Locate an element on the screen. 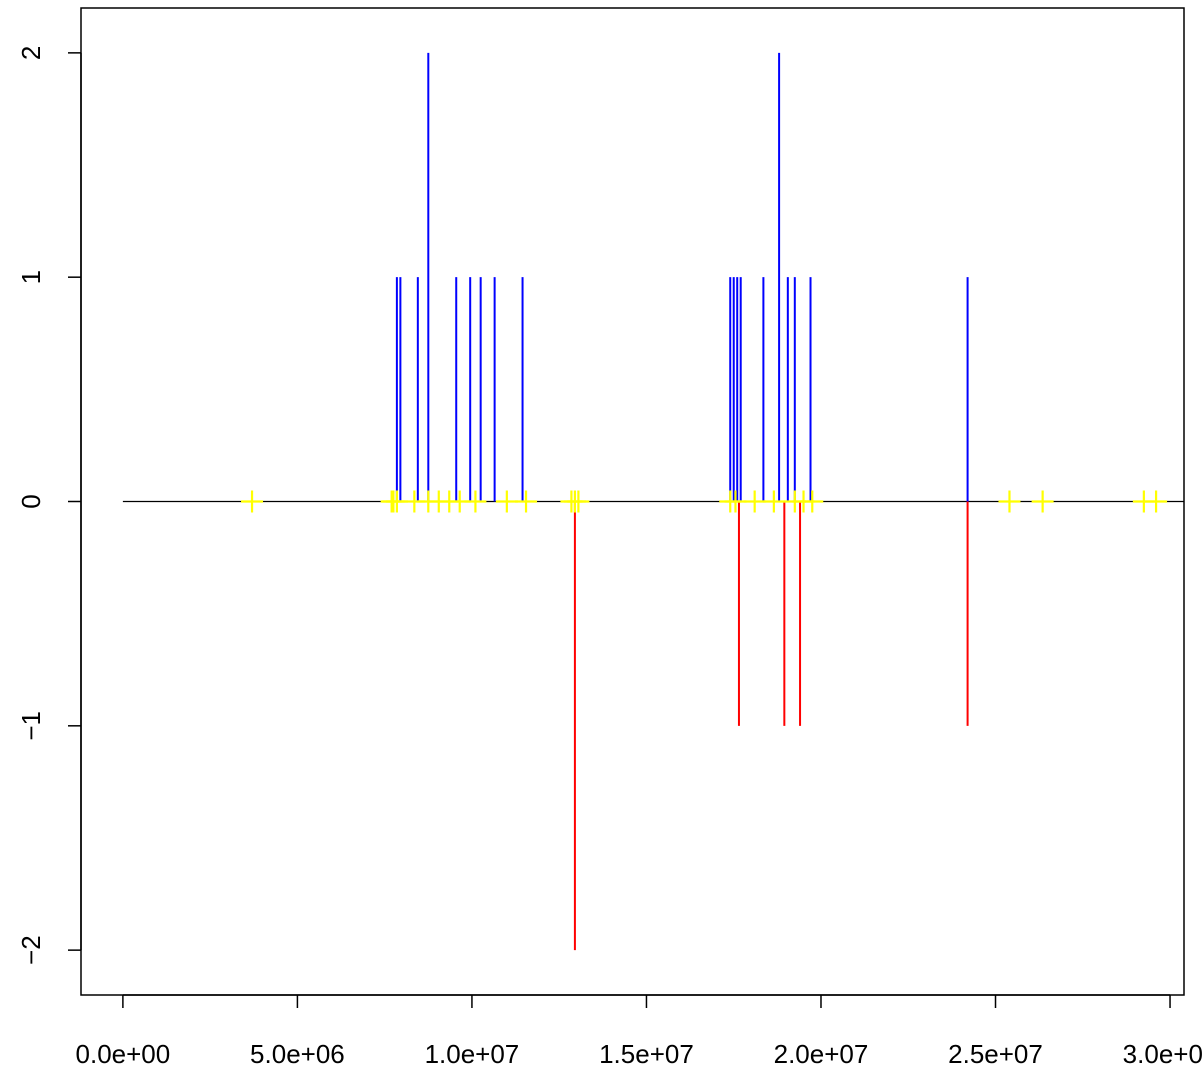  y-tick-label: 2 is located at coordinates (31, 53).